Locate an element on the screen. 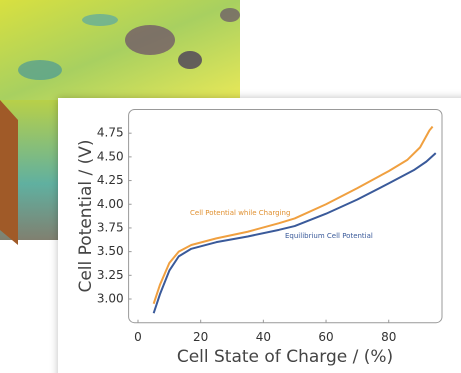 The image size is (461, 373). y-tick-label: 3.00 is located at coordinates (110, 299).